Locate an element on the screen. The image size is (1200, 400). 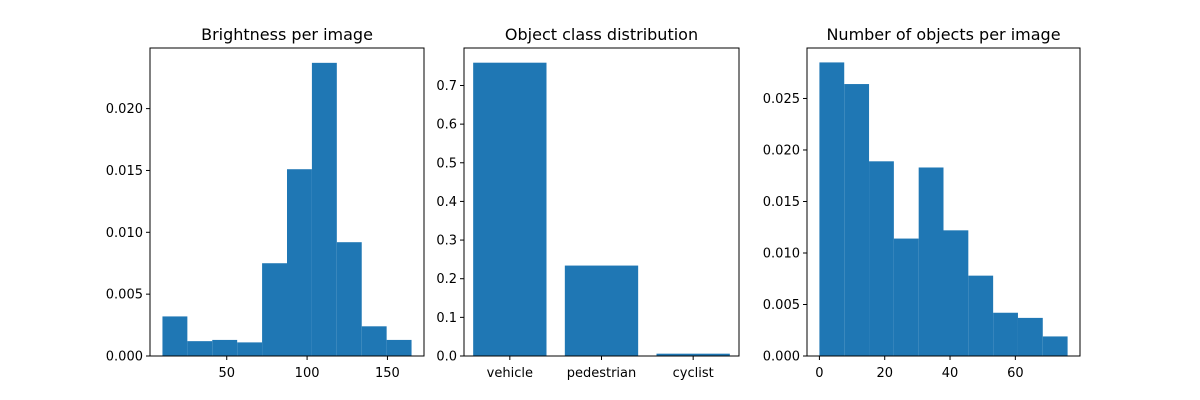
x-tick-label: 50 is located at coordinates (226, 373).